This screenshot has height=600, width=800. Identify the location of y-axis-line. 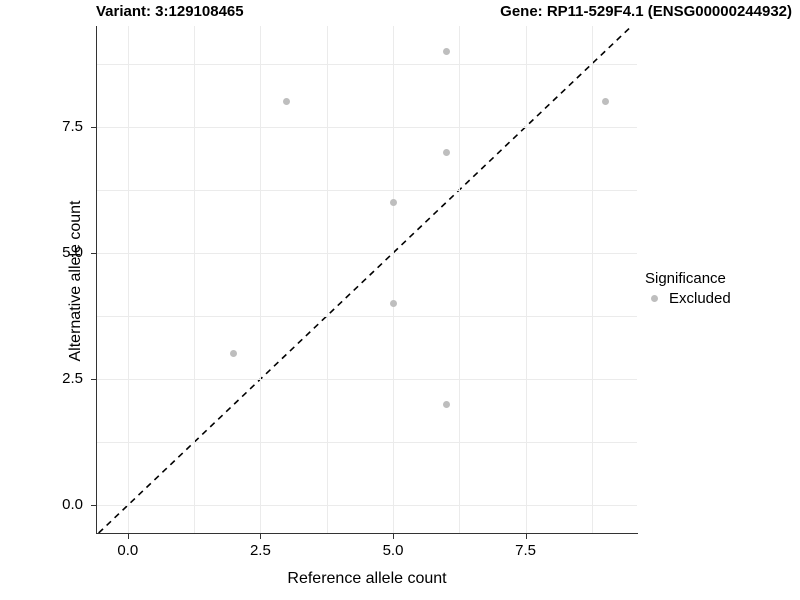
(96, 280).